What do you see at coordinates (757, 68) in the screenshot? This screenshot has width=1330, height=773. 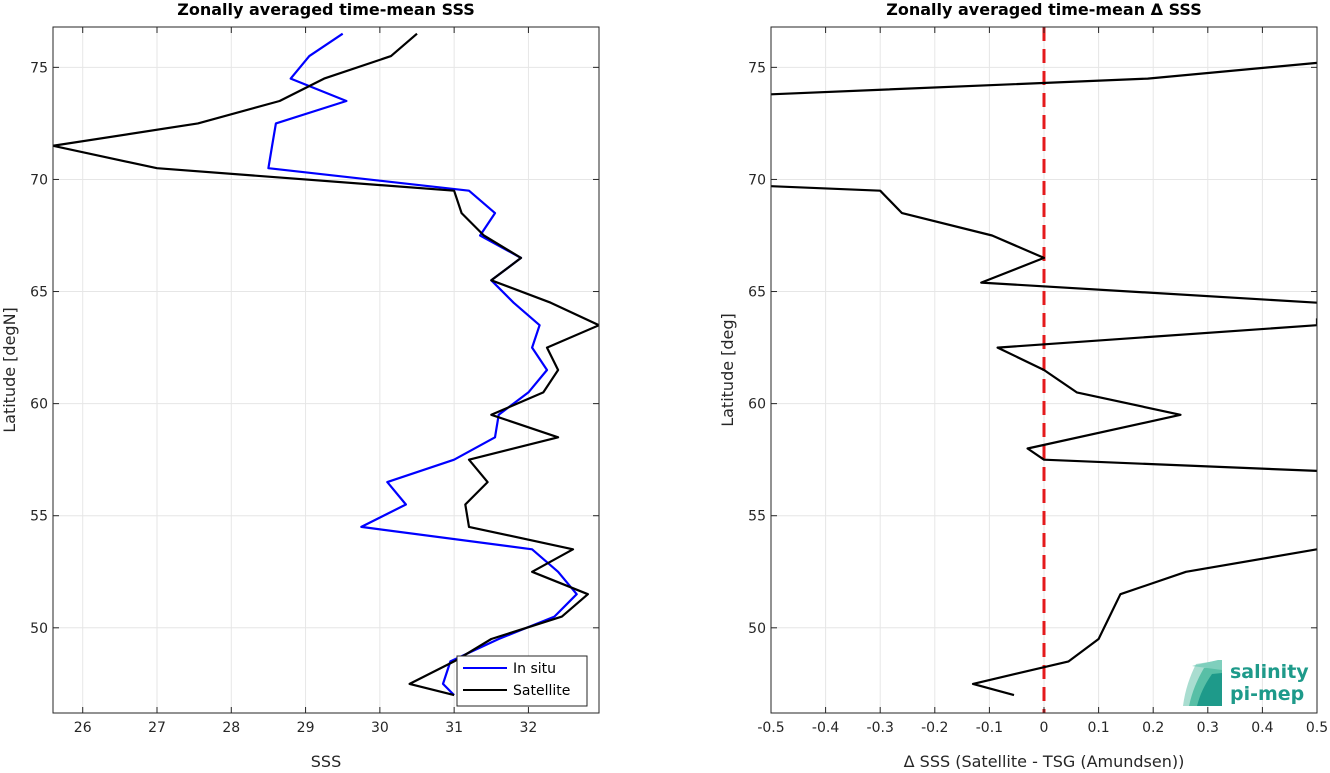 I see `right-y-tick-label: 75` at bounding box center [757, 68].